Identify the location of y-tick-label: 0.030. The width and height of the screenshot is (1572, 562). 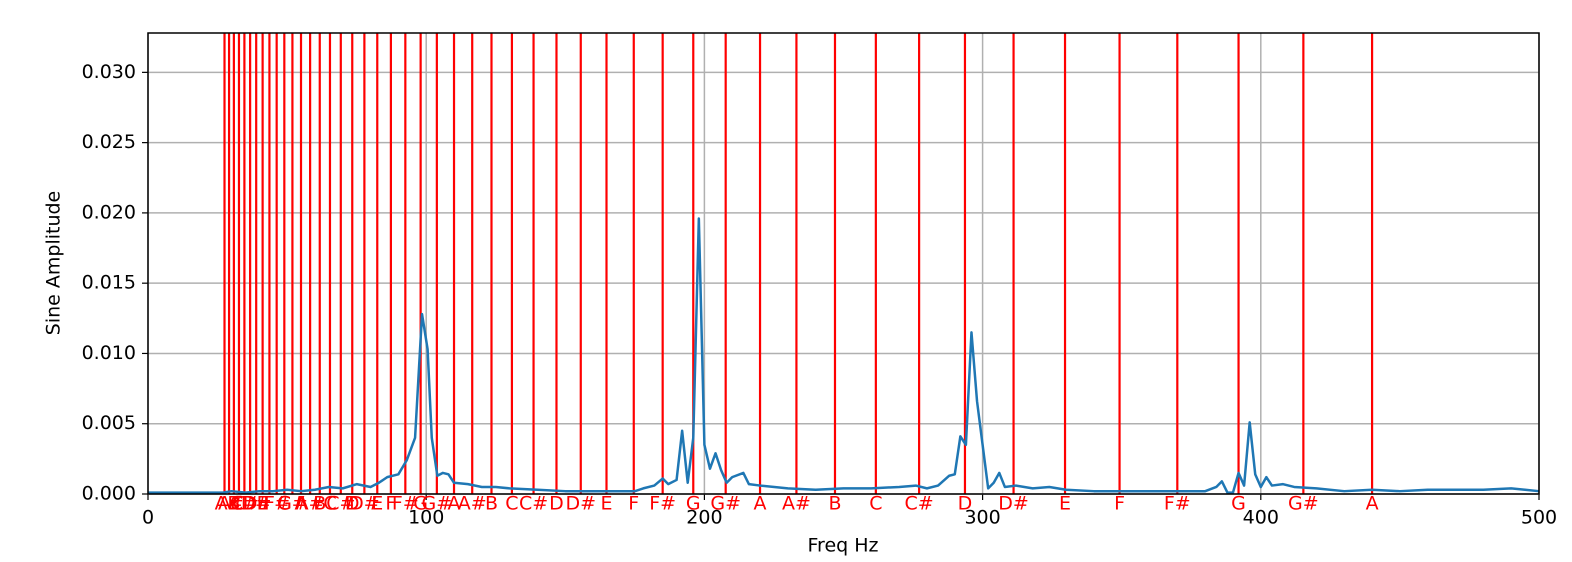
(109, 72).